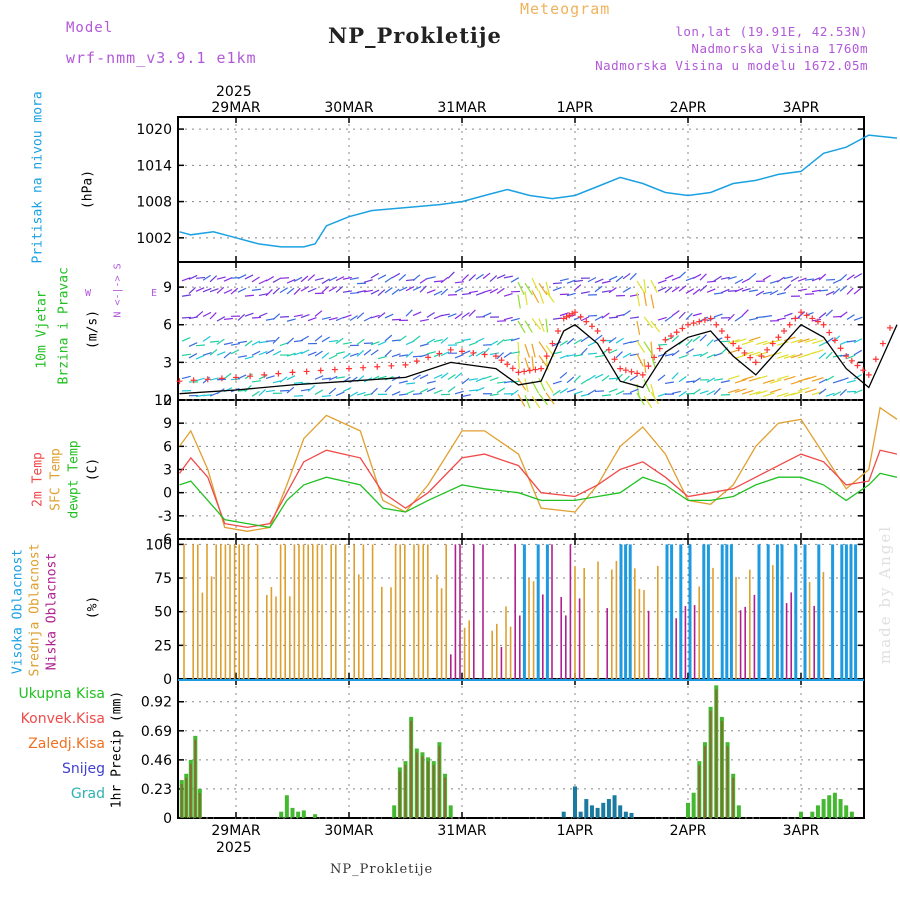 The height and width of the screenshot is (900, 900). What do you see at coordinates (163, 646) in the screenshot?
I see `cloud-tick-label: 25` at bounding box center [163, 646].